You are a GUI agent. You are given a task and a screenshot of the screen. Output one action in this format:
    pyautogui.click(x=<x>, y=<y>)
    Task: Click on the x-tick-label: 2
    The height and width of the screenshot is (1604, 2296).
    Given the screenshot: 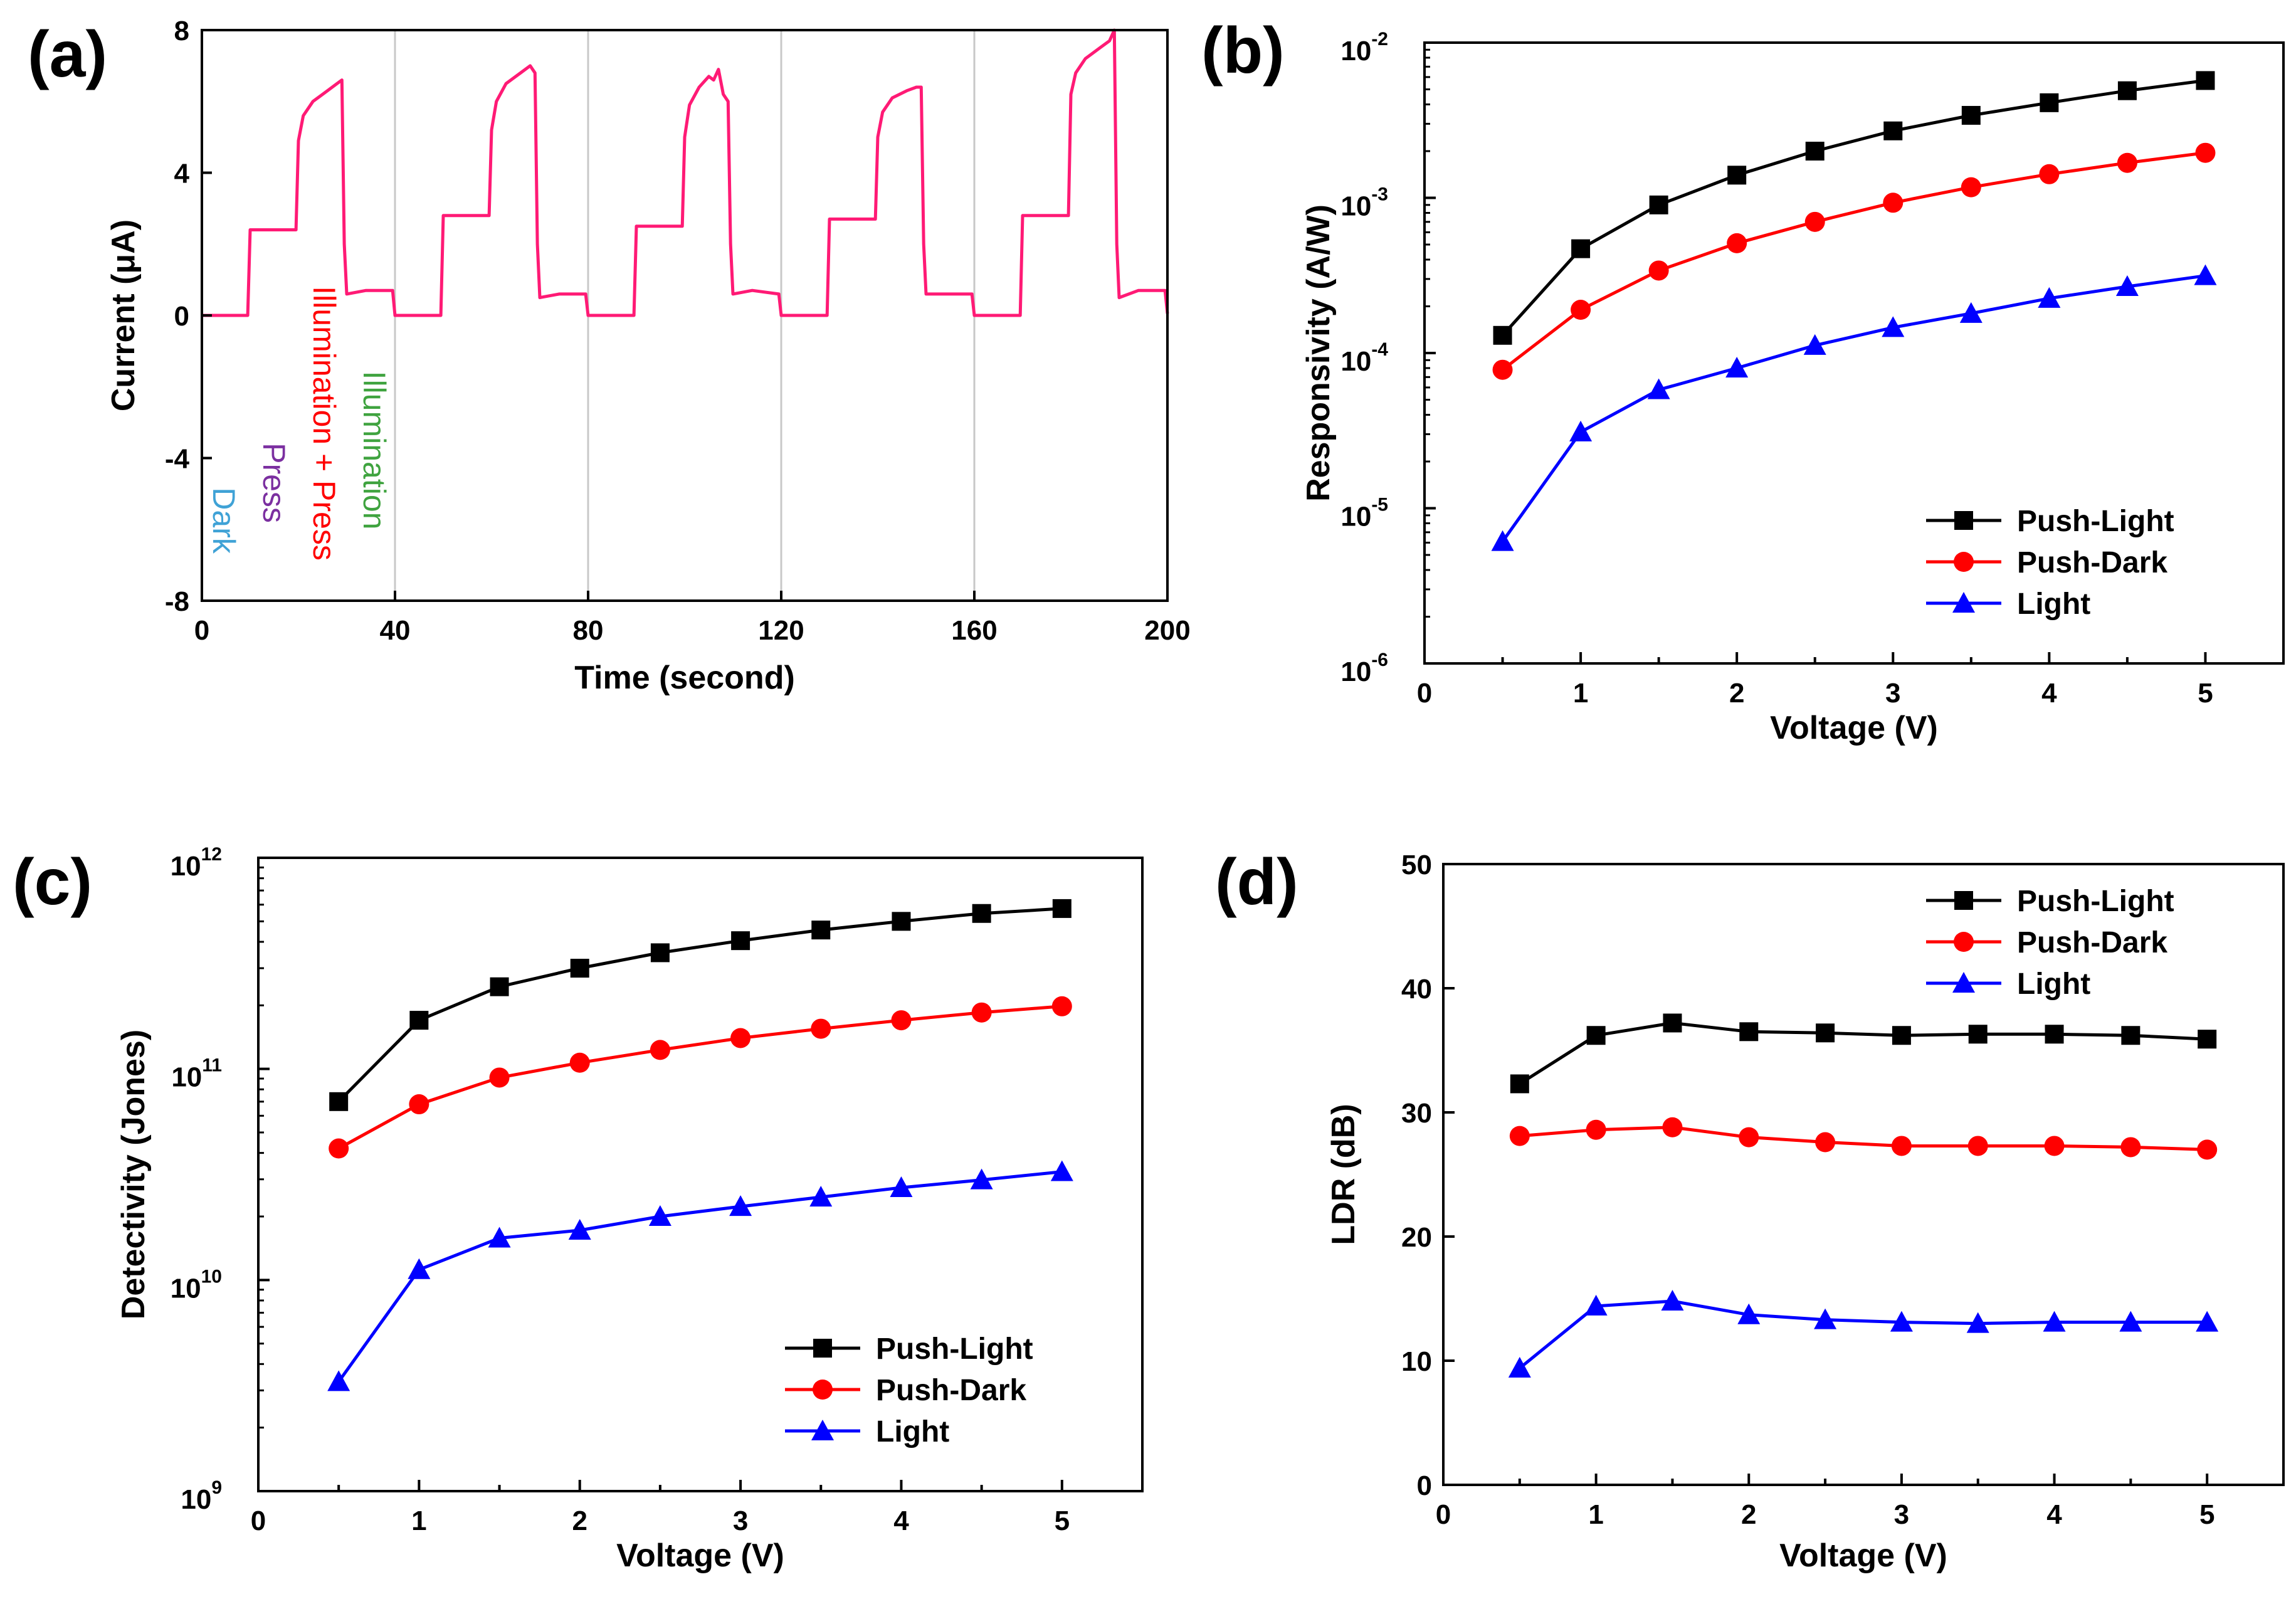 What is the action you would take?
    pyautogui.click(x=1748, y=1514)
    